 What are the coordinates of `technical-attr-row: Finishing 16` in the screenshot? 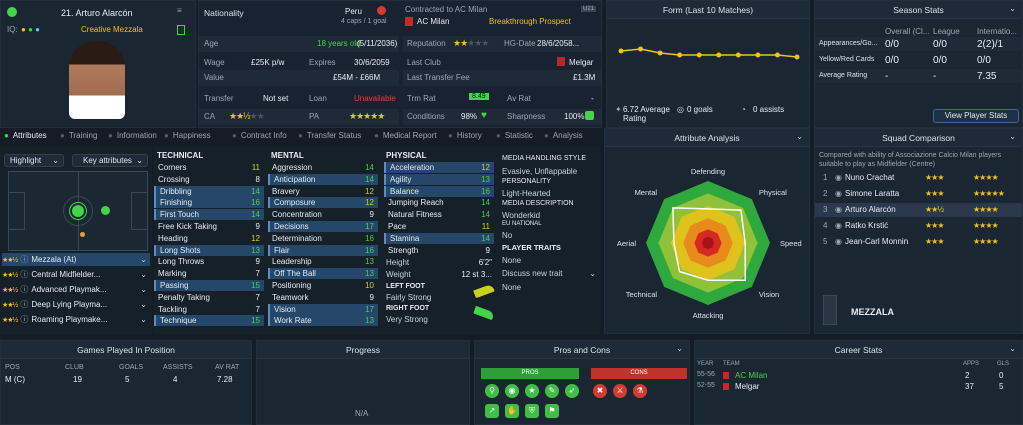 It's located at (209, 203).